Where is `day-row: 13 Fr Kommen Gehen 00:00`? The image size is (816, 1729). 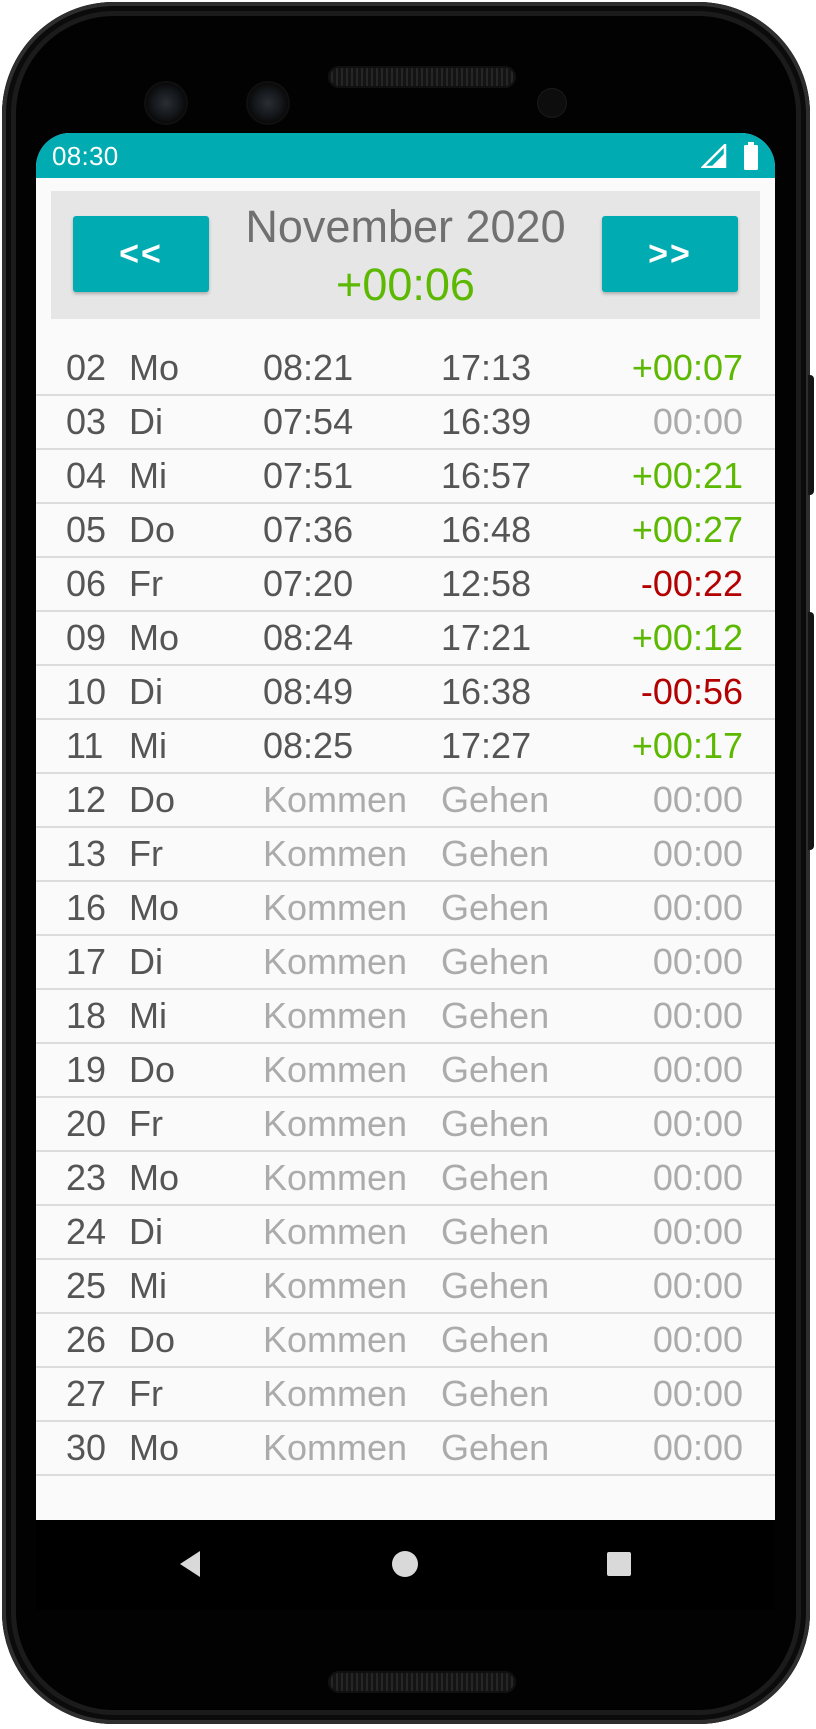 day-row: 13 Fr Kommen Gehen 00:00 is located at coordinates (405, 855).